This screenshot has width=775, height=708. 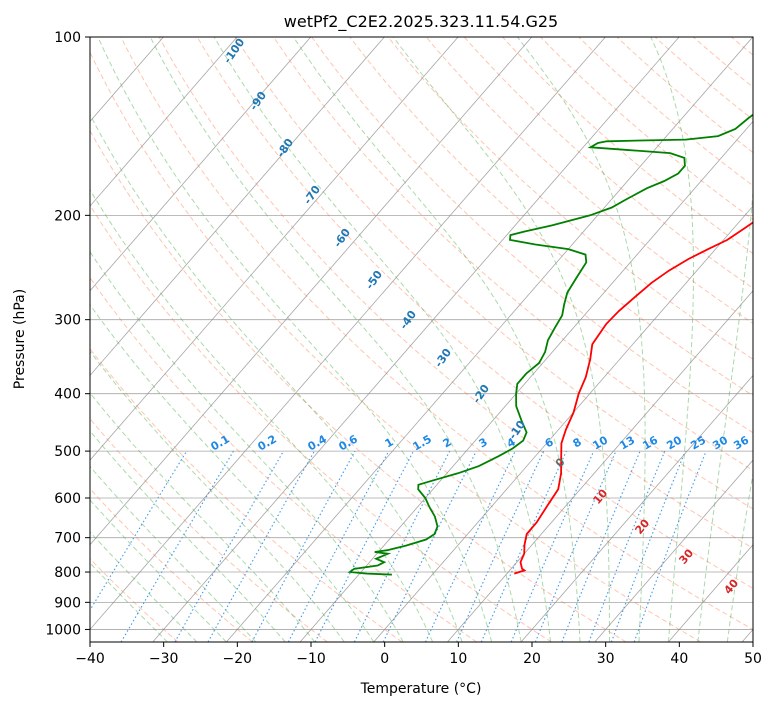 What do you see at coordinates (90, 659) in the screenshot?
I see `x-tick-label: −40` at bounding box center [90, 659].